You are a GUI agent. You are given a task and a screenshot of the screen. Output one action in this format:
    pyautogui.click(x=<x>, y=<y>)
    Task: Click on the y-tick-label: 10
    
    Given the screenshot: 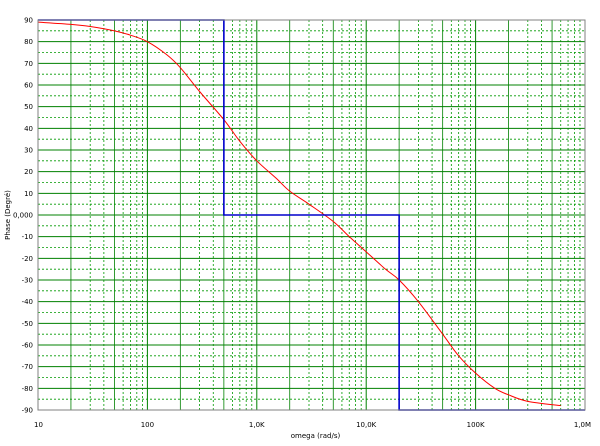 What is the action you would take?
    pyautogui.click(x=28, y=194)
    